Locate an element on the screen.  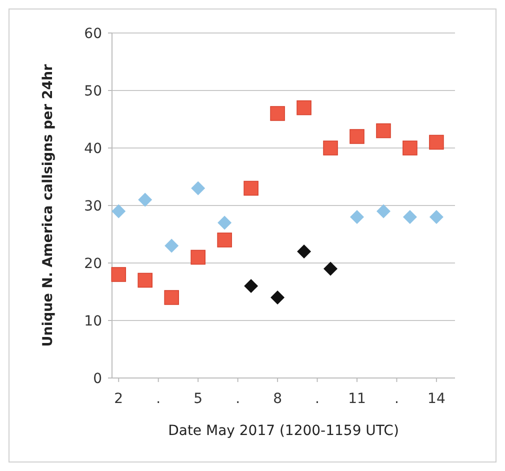
x-tick-label: 11 is located at coordinates (357, 399).